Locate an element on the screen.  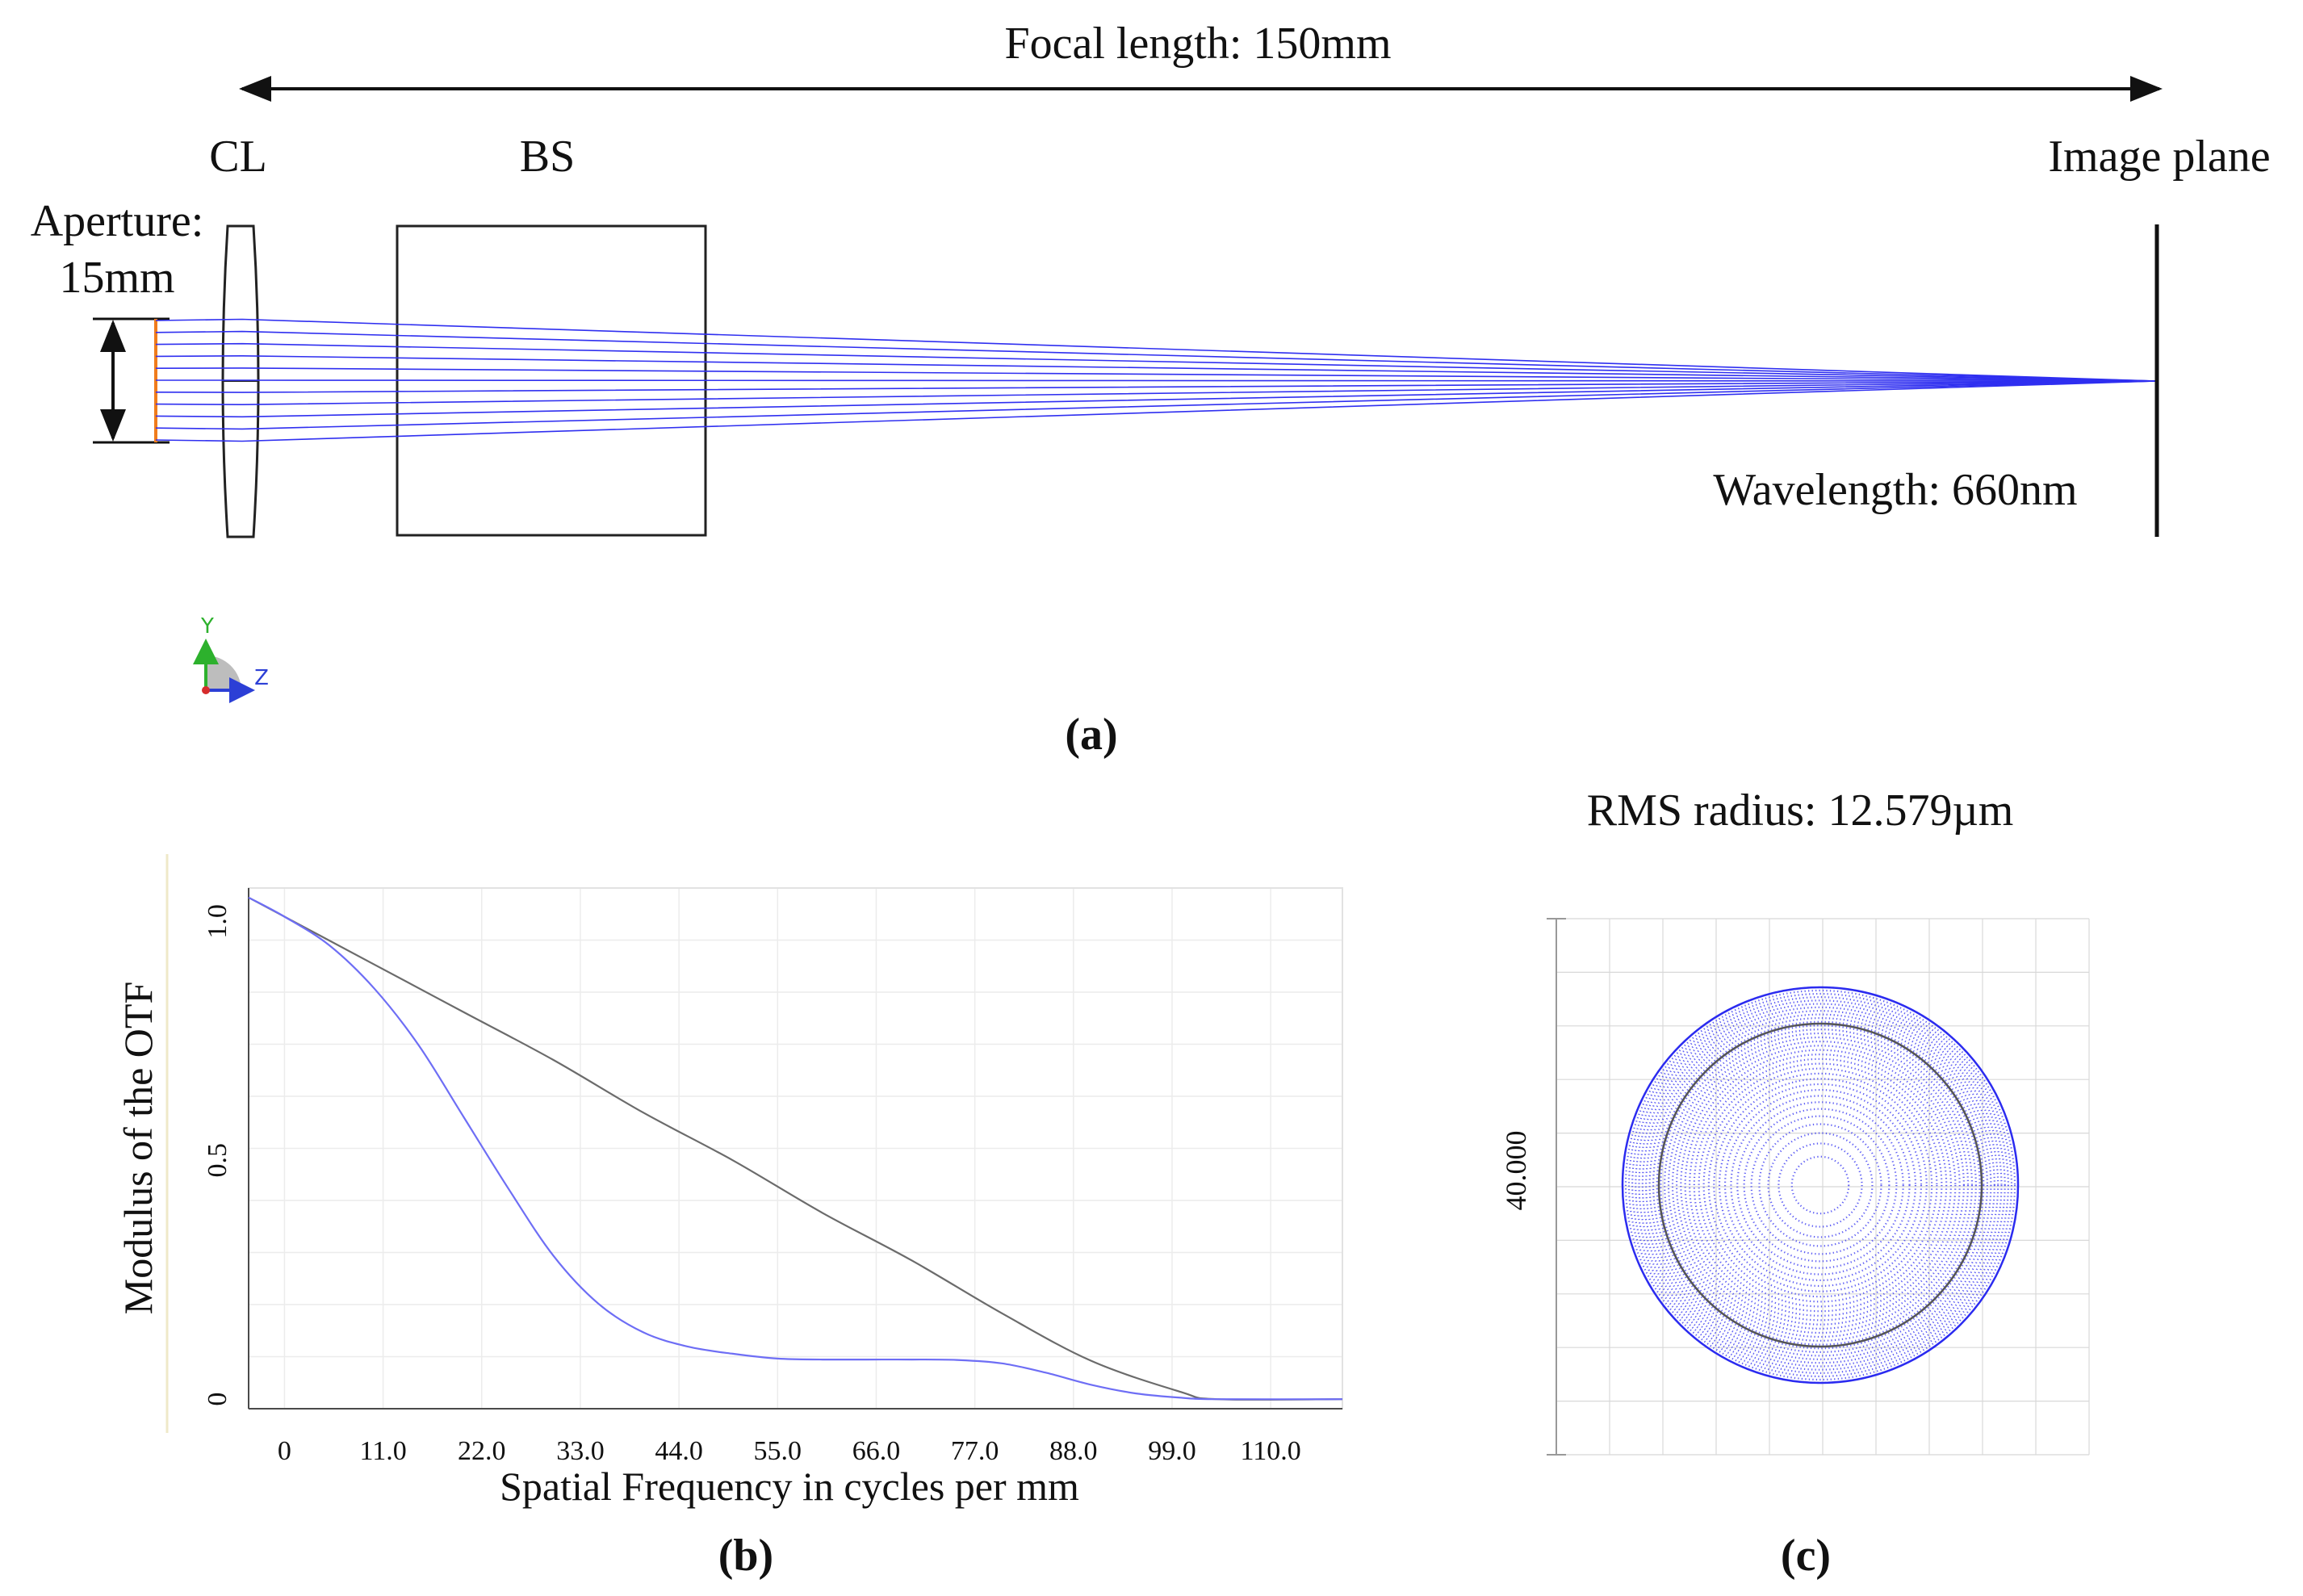
y-tick-label: 0 is located at coordinates (218, 1399).